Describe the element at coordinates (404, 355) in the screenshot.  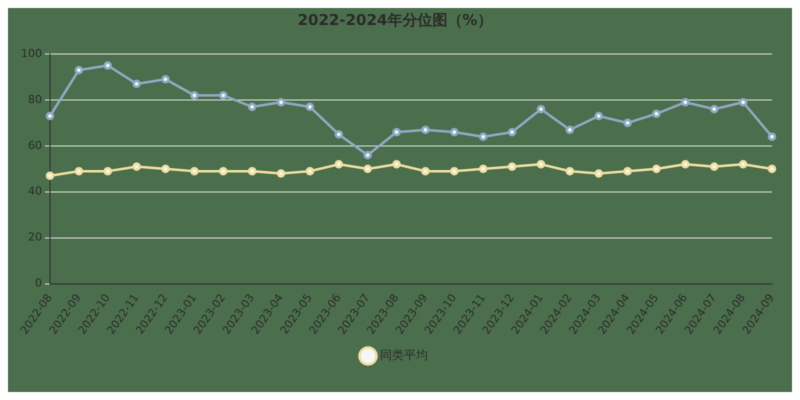
I see `legend-label: 同类平均` at that location.